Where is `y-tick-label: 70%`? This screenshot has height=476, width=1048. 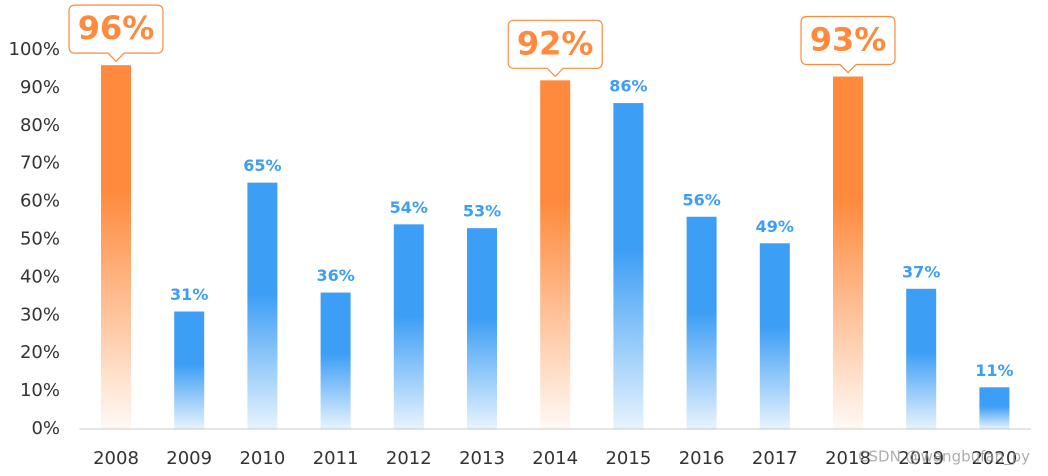
y-tick-label: 70% is located at coordinates (40, 163).